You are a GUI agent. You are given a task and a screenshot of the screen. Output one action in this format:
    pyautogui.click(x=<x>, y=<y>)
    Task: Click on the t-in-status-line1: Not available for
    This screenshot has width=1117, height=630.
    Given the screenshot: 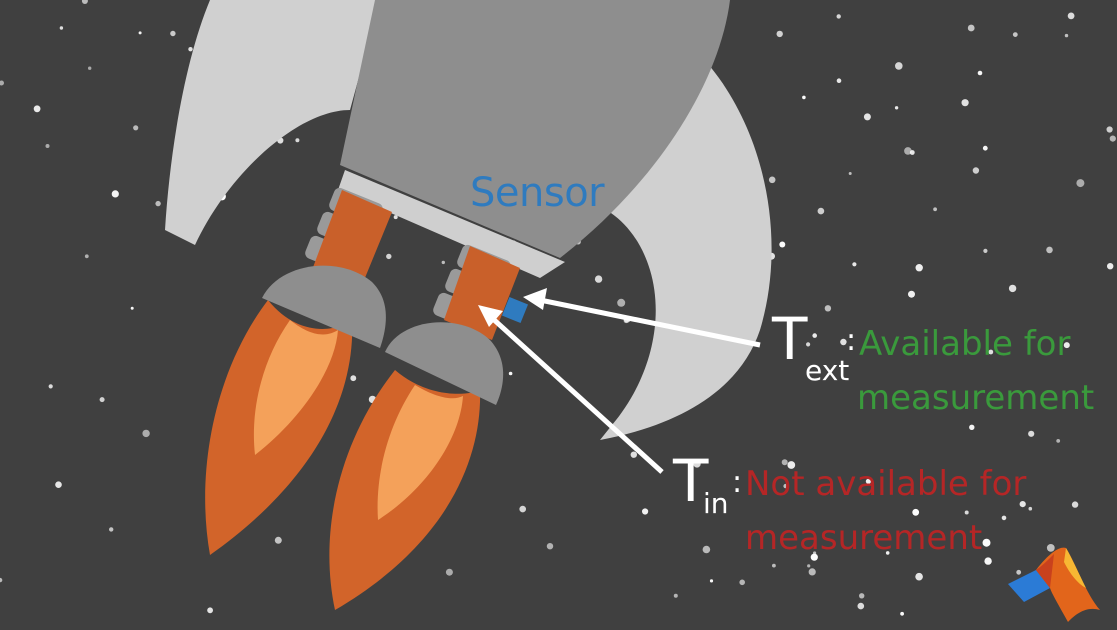 What is the action you would take?
    pyautogui.click(x=886, y=484)
    